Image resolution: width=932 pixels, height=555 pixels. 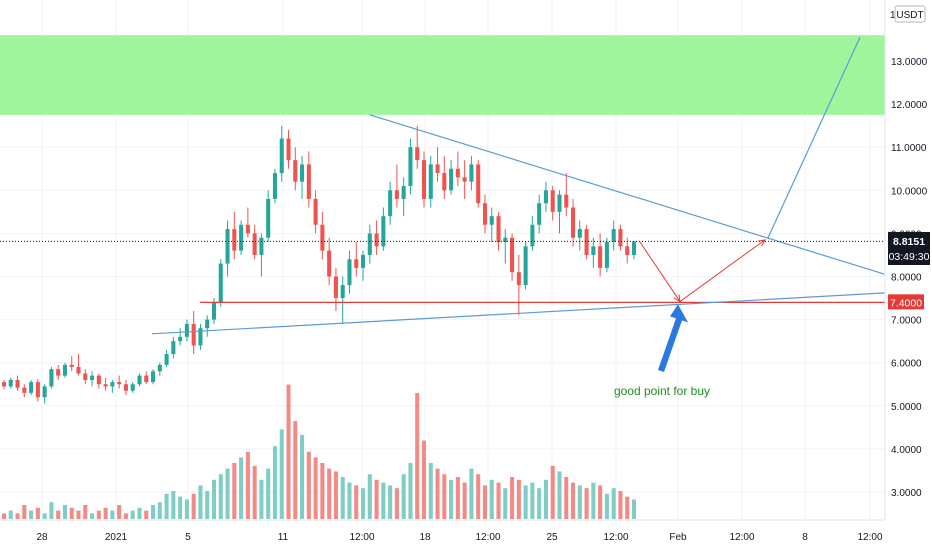 What do you see at coordinates (442, 75) in the screenshot?
I see `resistance-zone` at bounding box center [442, 75].